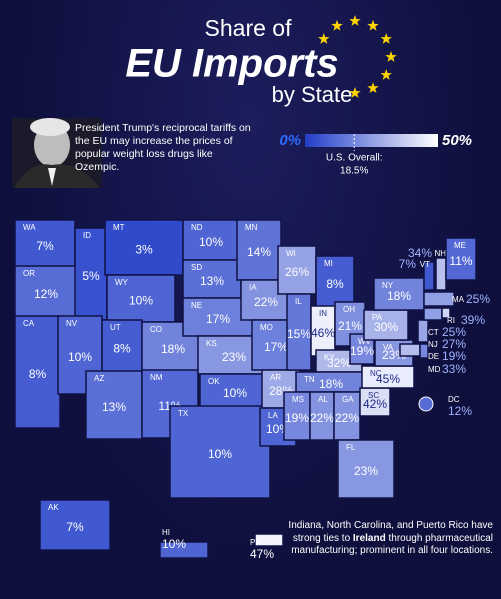  Describe the element at coordinates (53, 507) in the screenshot. I see `state-abbr: AK` at that location.